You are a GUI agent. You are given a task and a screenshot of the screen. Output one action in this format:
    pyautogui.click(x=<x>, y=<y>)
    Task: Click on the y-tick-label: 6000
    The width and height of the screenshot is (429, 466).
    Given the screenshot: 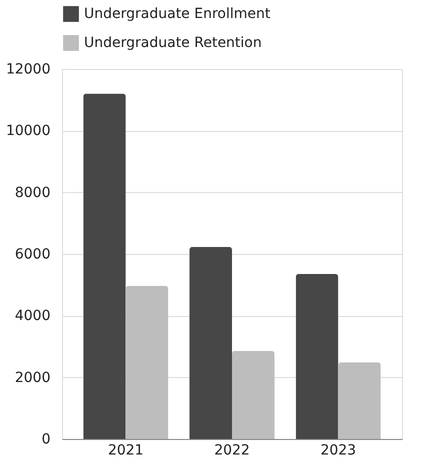 What is the action you would take?
    pyautogui.click(x=32, y=254)
    